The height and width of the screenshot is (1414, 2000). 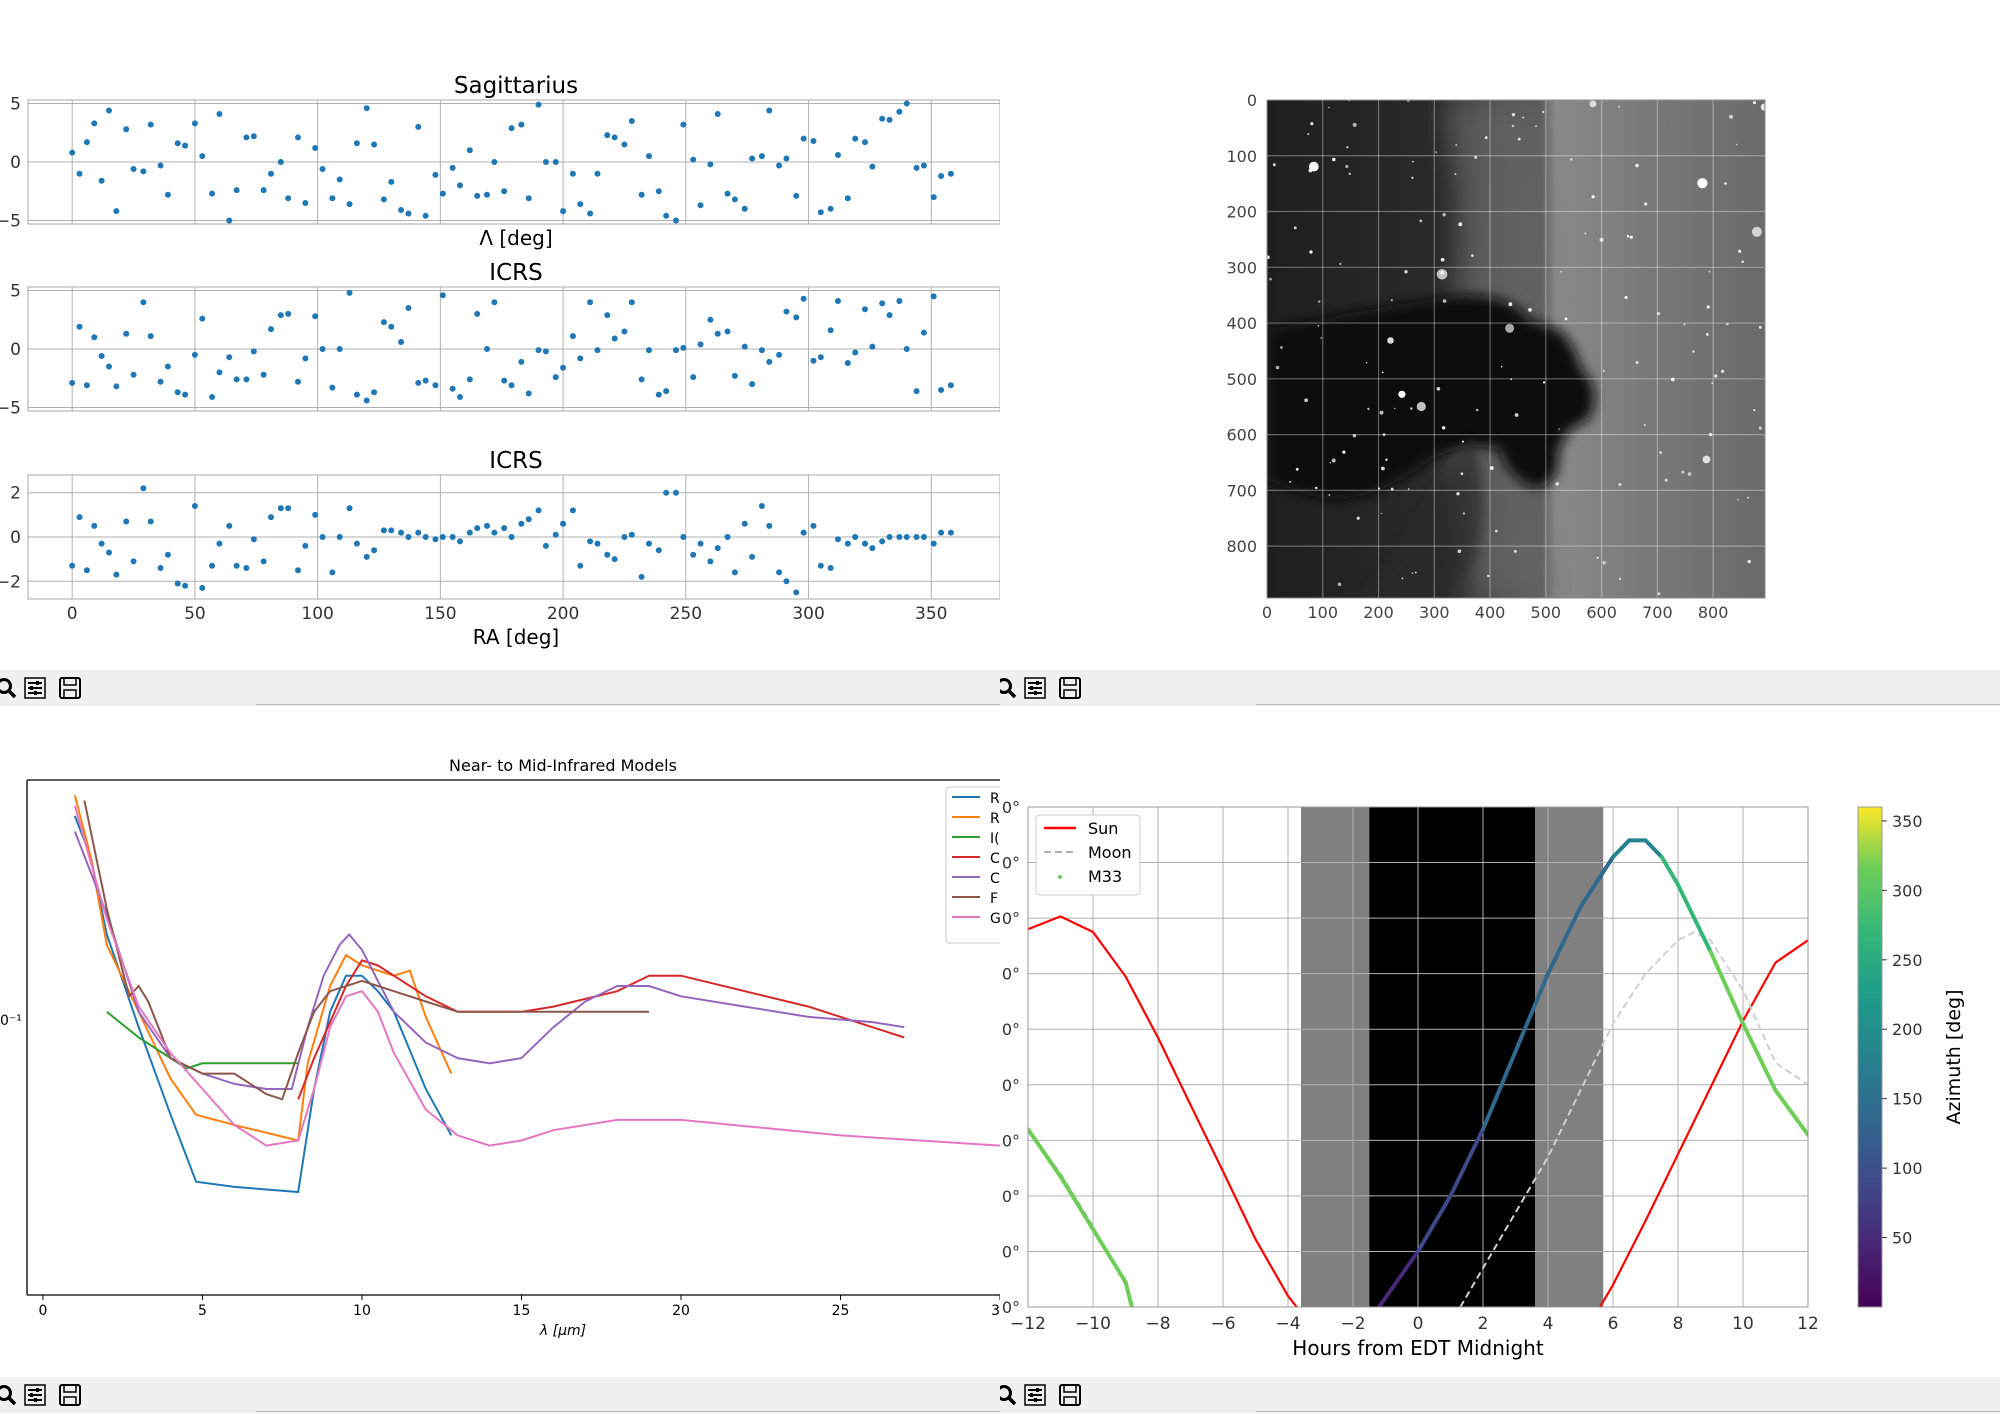 What do you see at coordinates (1241, 435) in the screenshot?
I see `y-tick-label: 600` at bounding box center [1241, 435].